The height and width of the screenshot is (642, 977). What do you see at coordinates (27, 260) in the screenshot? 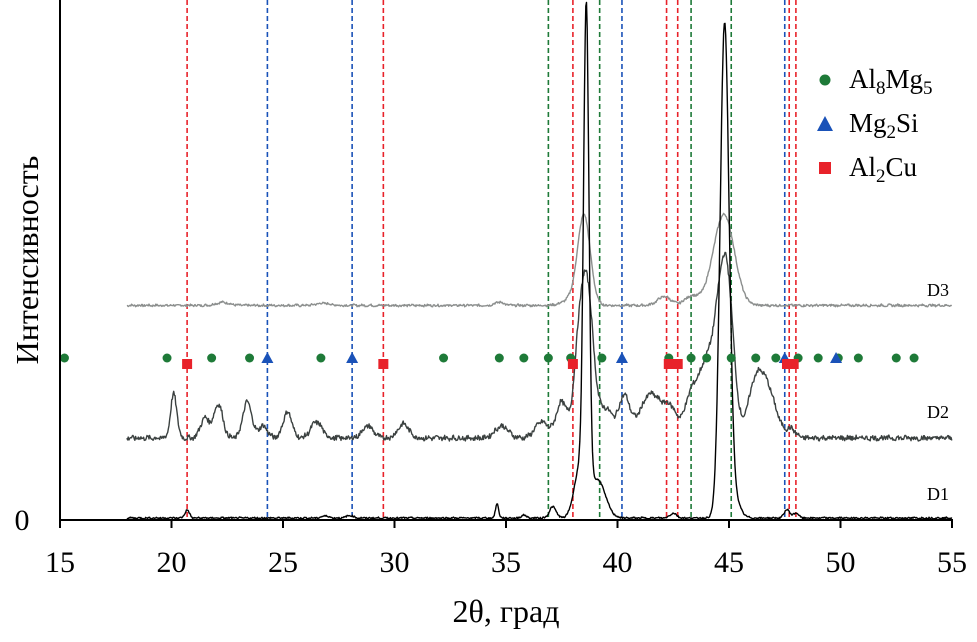
I see `y-axis-title: Интенсивность` at bounding box center [27, 260].